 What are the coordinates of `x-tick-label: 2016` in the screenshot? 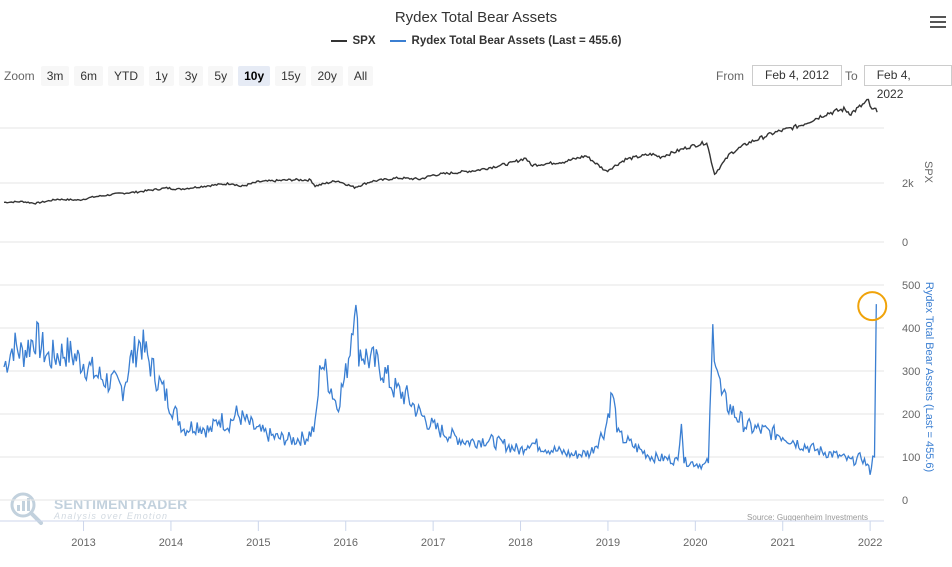 It's located at (345, 543).